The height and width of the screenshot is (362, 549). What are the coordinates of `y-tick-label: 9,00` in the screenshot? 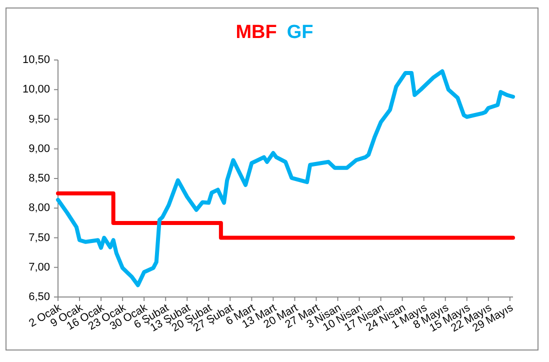 It's located at (39, 148).